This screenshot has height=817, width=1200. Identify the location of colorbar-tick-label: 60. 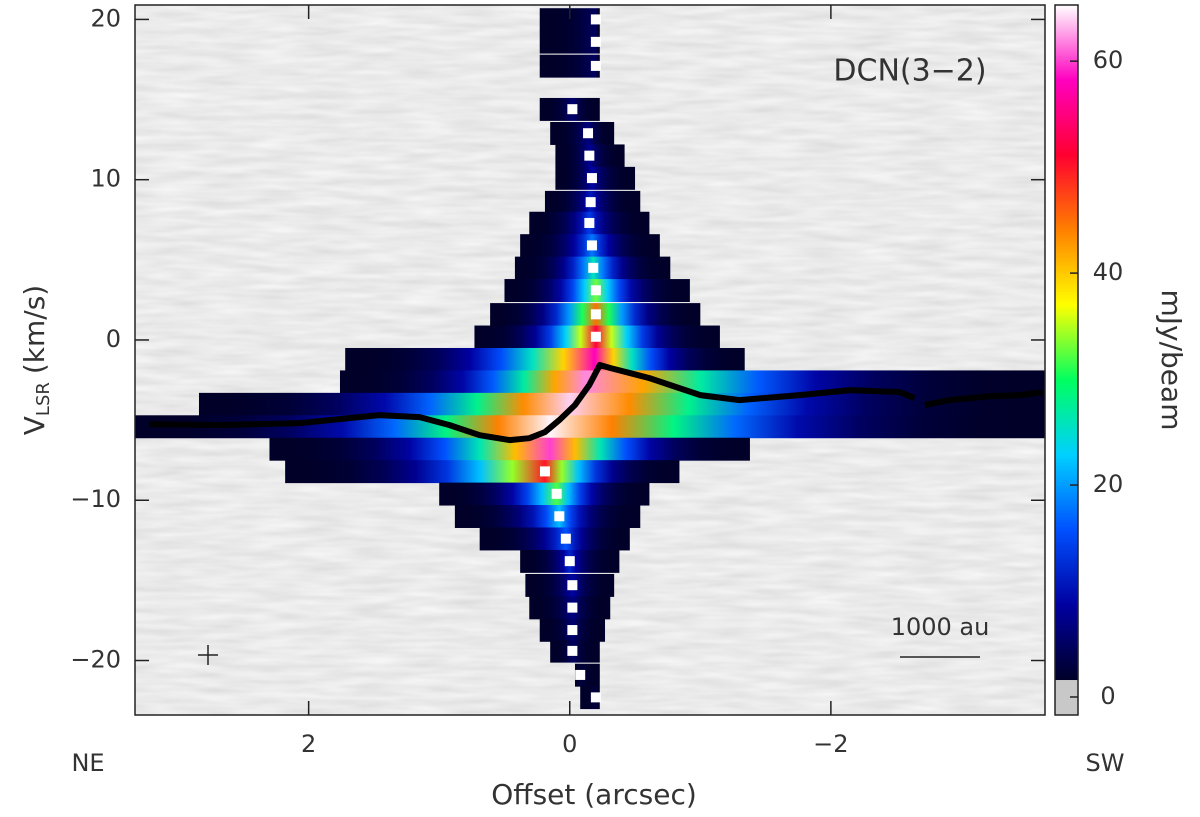
(1108, 60).